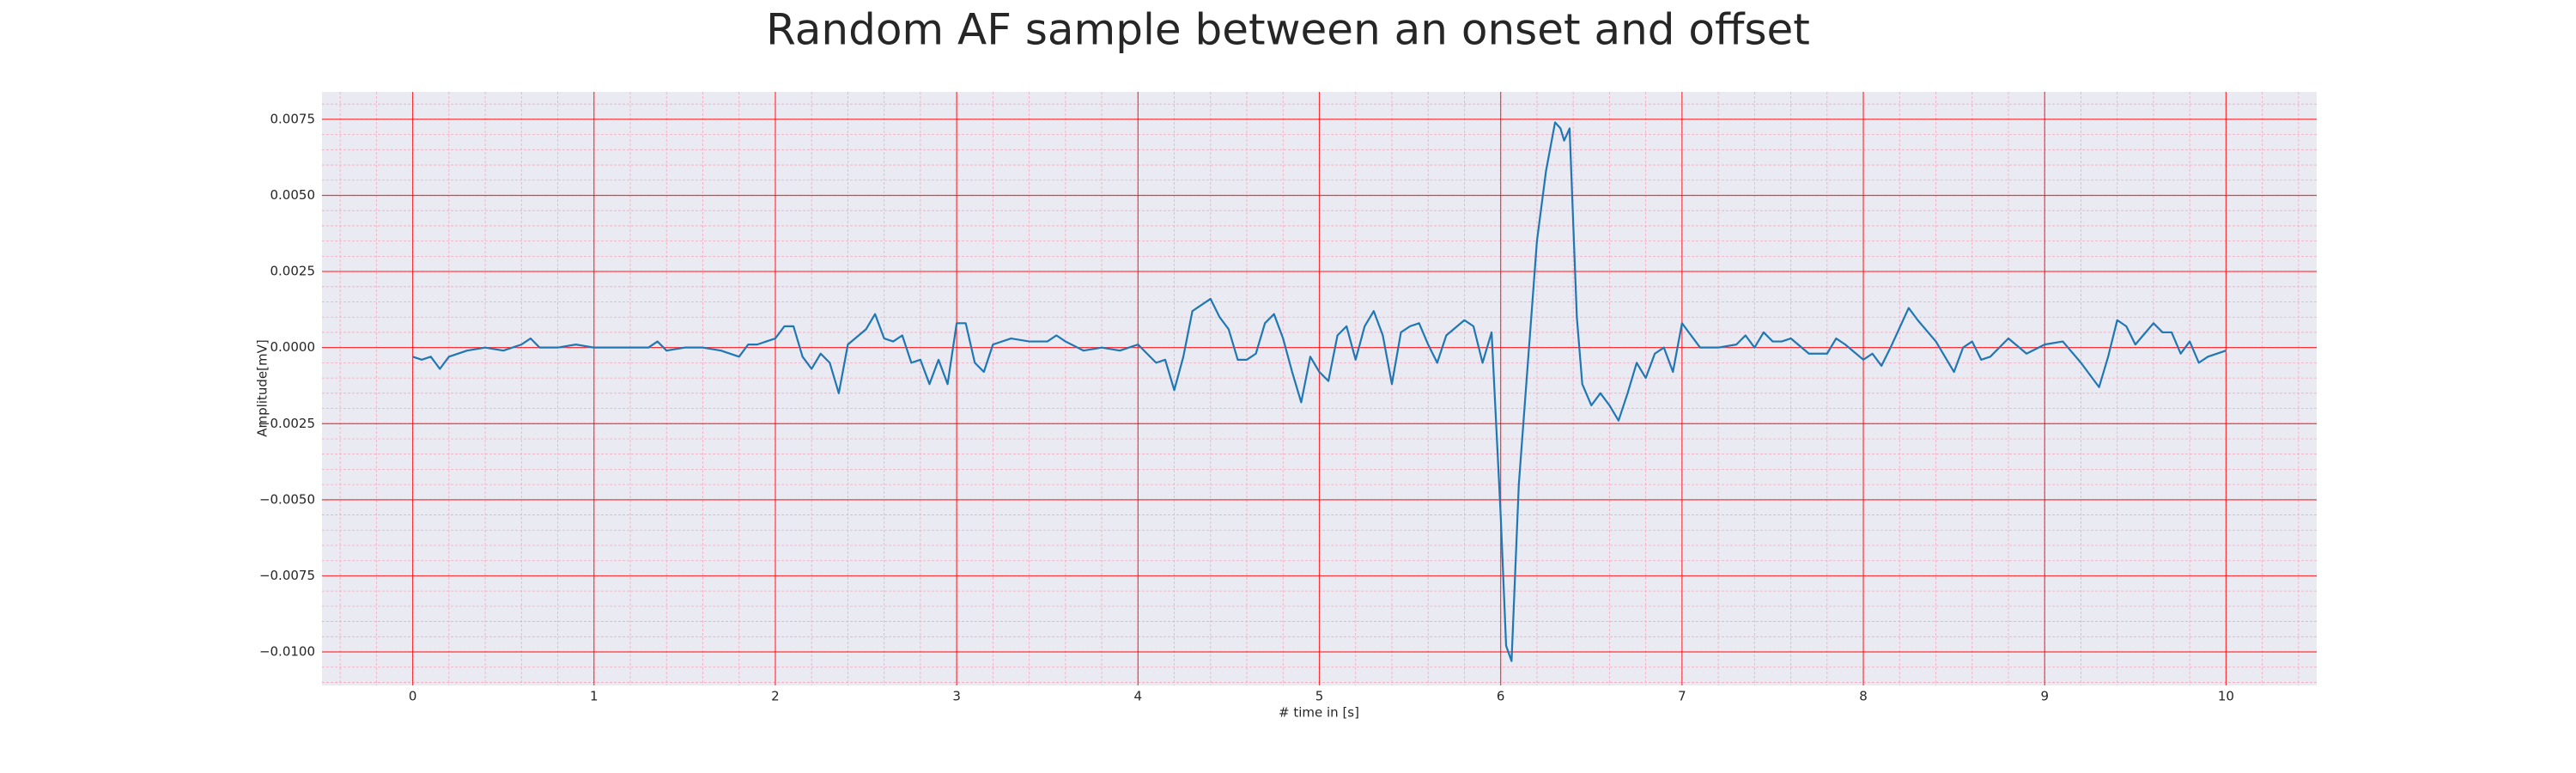 The image size is (2576, 773). I want to click on y-tick-label: −0.0075, so click(287, 575).